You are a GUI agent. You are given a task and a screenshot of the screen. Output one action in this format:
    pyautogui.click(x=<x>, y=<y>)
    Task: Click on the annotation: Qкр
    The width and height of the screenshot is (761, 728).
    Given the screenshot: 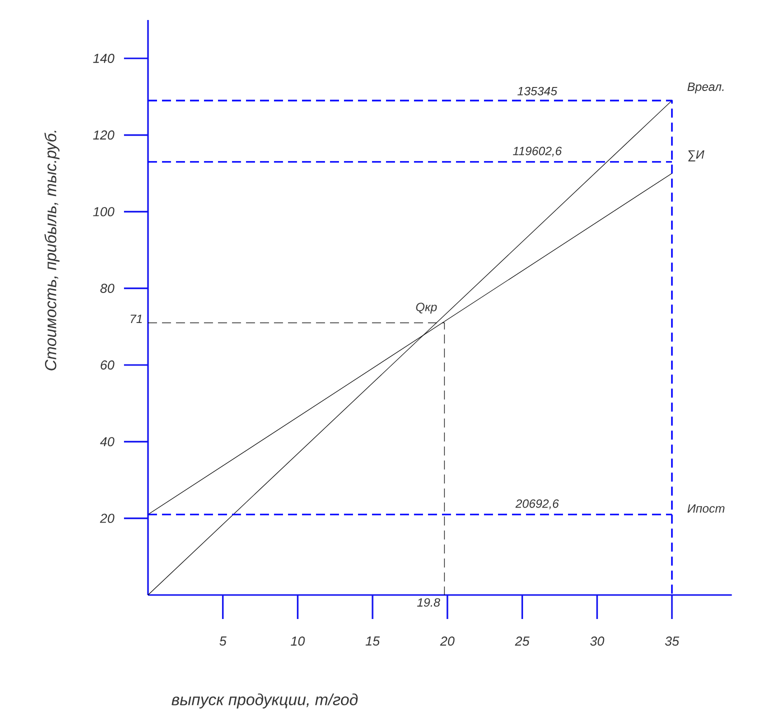 What is the action you would take?
    pyautogui.click(x=426, y=308)
    